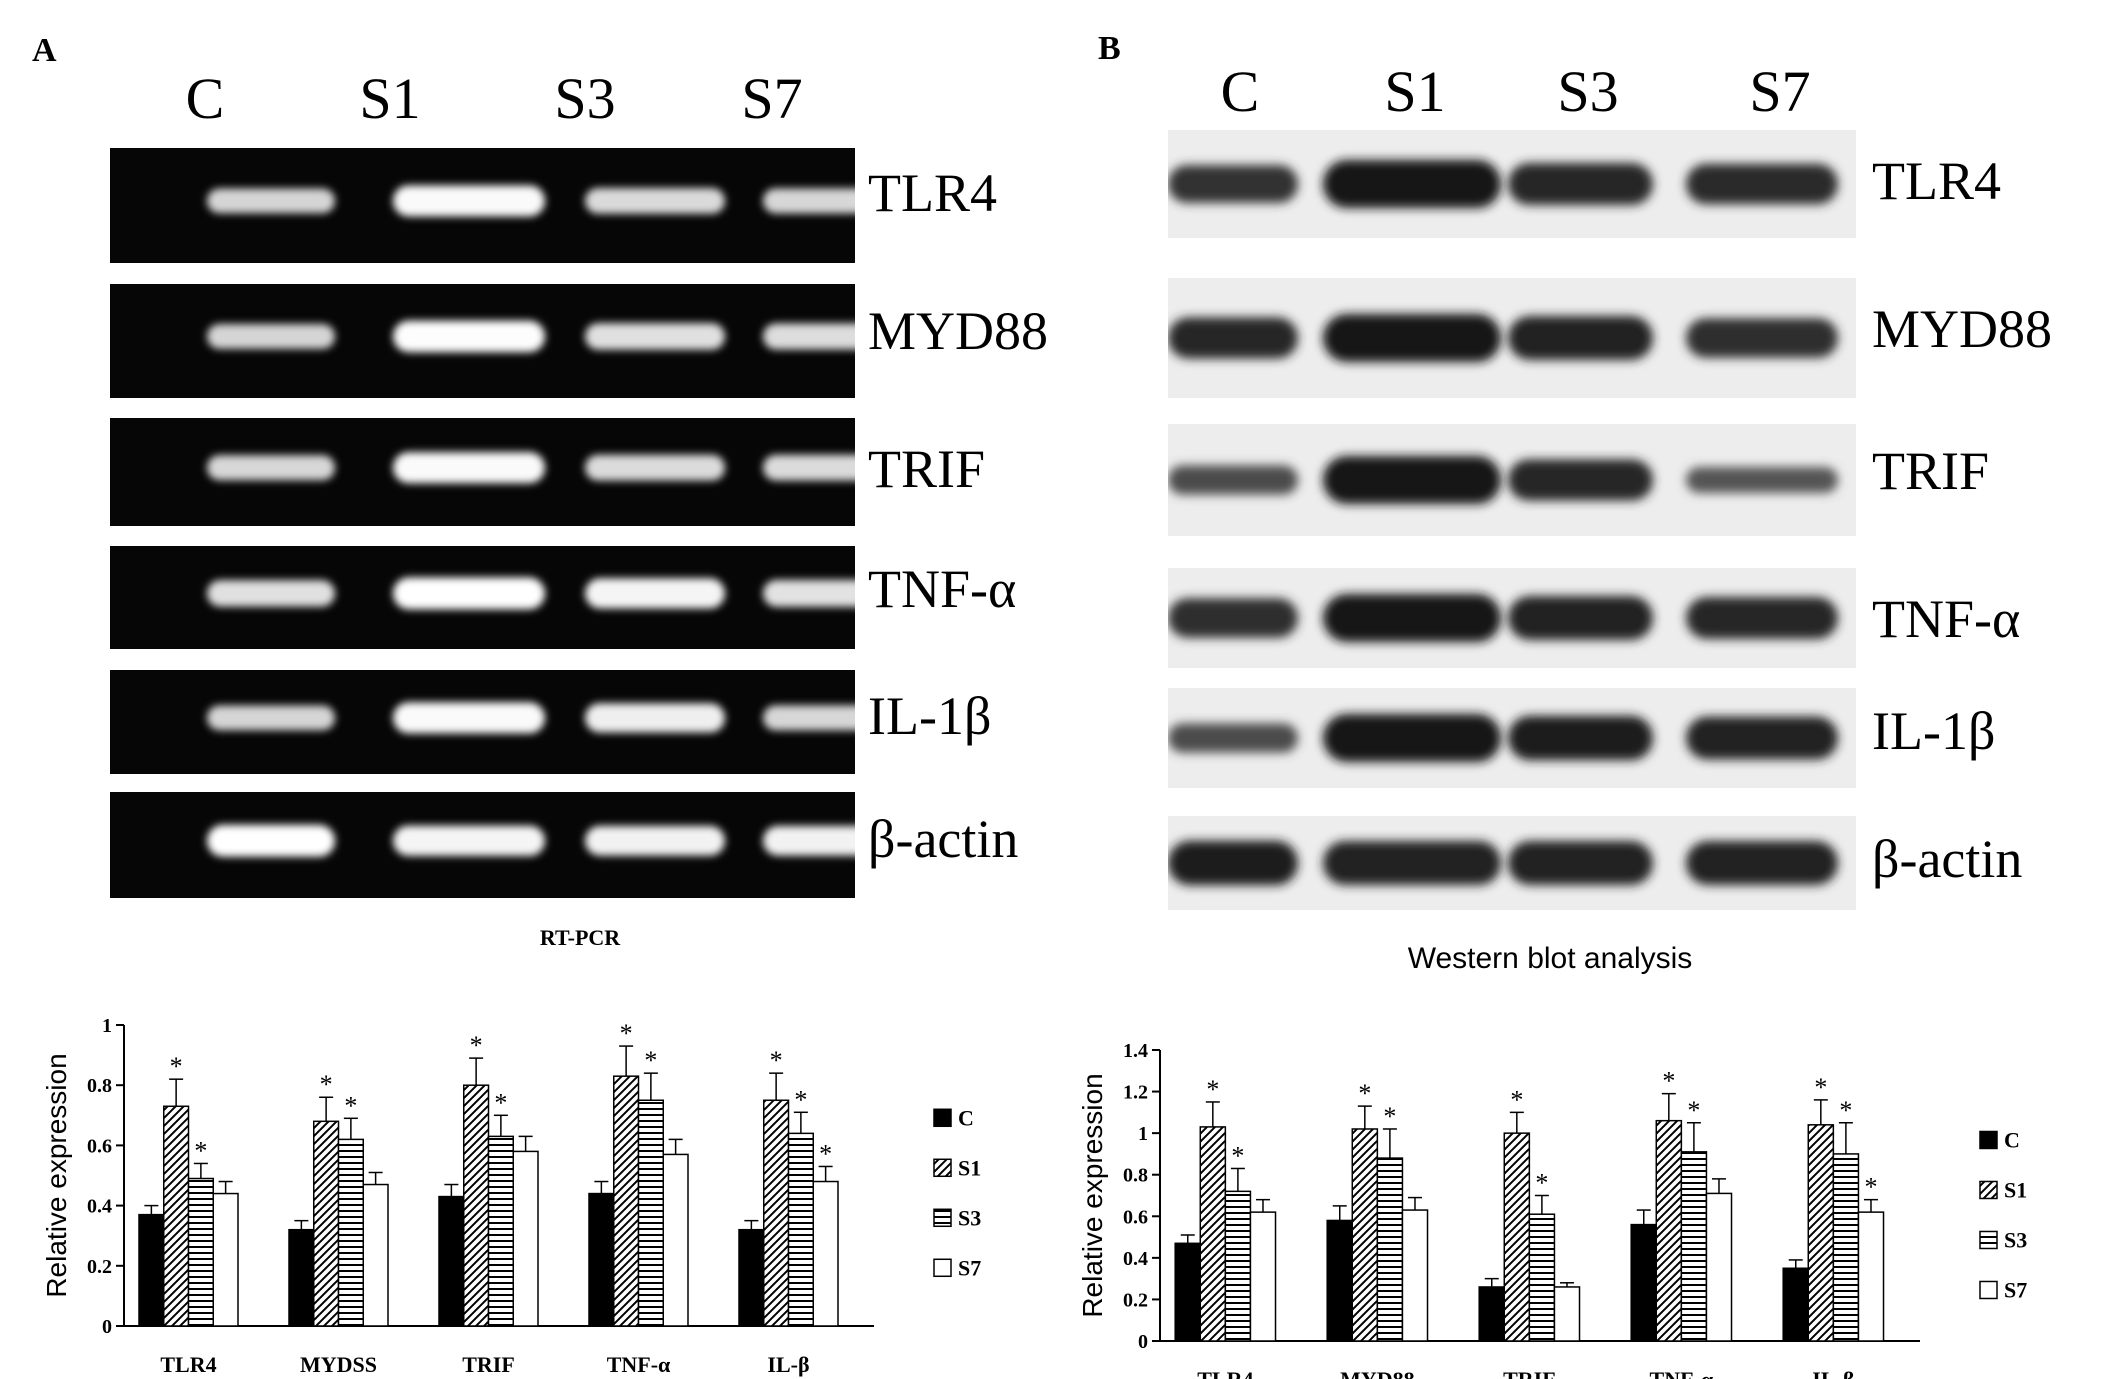 The height and width of the screenshot is (1379, 2126). Describe the element at coordinates (107, 1026) in the screenshot. I see `y-tick-label: 1` at that location.